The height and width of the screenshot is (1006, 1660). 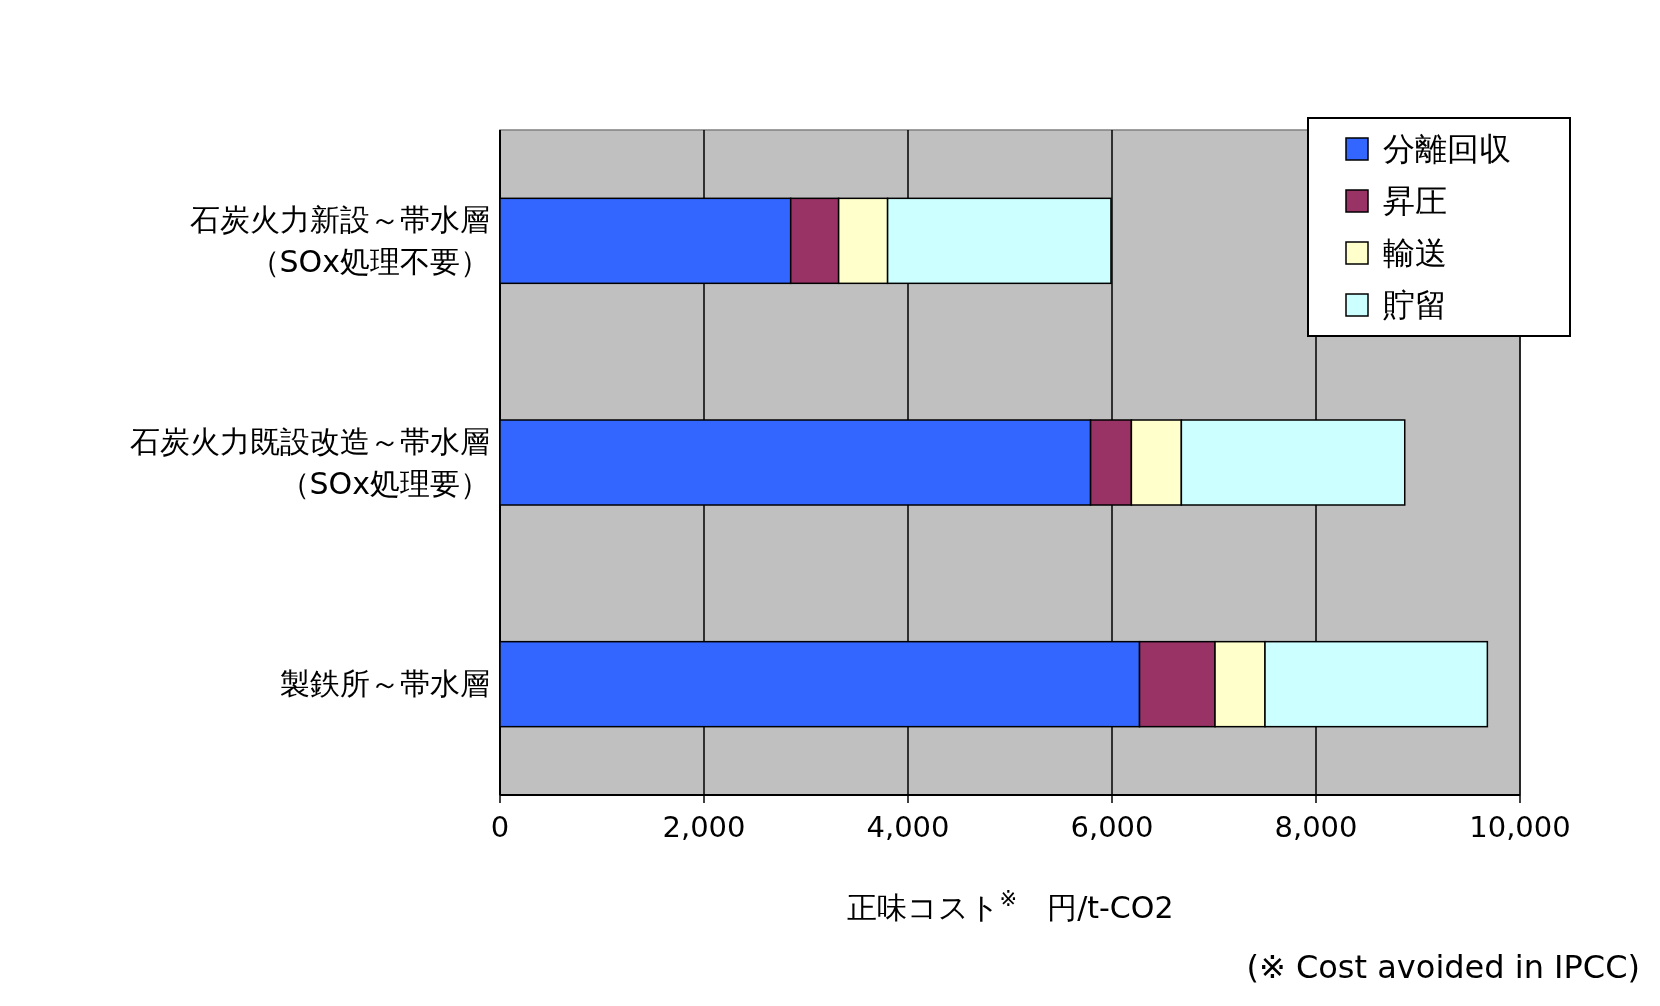 What do you see at coordinates (500, 827) in the screenshot?
I see `x-tick-label: 0` at bounding box center [500, 827].